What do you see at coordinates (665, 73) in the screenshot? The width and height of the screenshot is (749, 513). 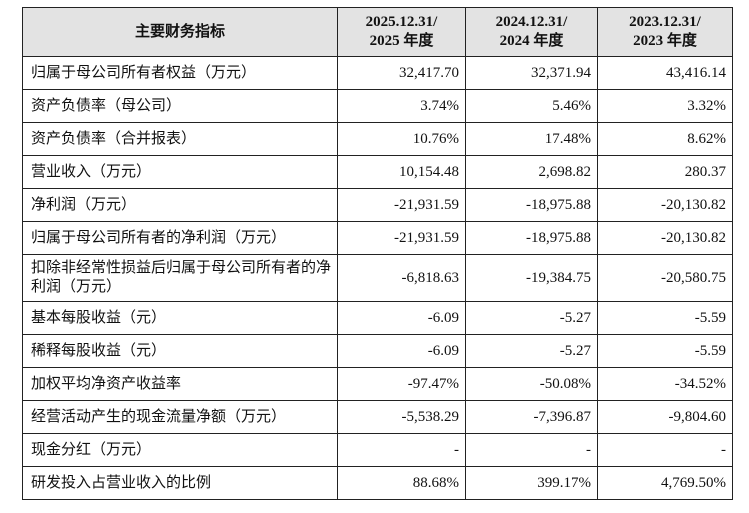 I see `value-cell: 43,416.14` at bounding box center [665, 73].